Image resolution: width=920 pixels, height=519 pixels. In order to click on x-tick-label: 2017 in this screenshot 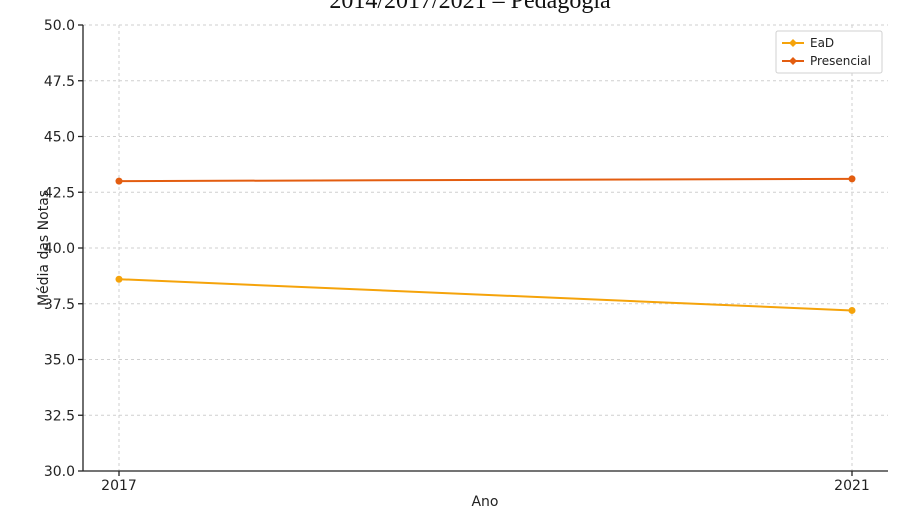, I will do `click(119, 486)`.